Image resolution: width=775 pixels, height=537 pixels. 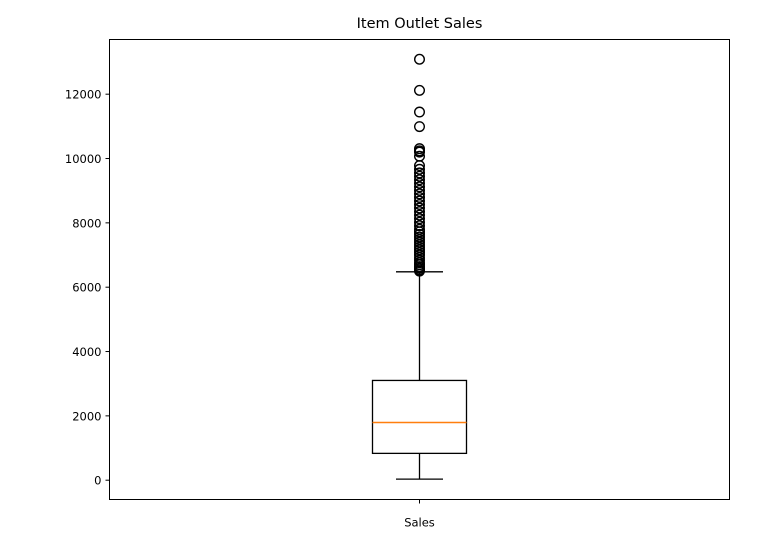 What do you see at coordinates (86, 416) in the screenshot?
I see `y-tick-label: 2000` at bounding box center [86, 416].